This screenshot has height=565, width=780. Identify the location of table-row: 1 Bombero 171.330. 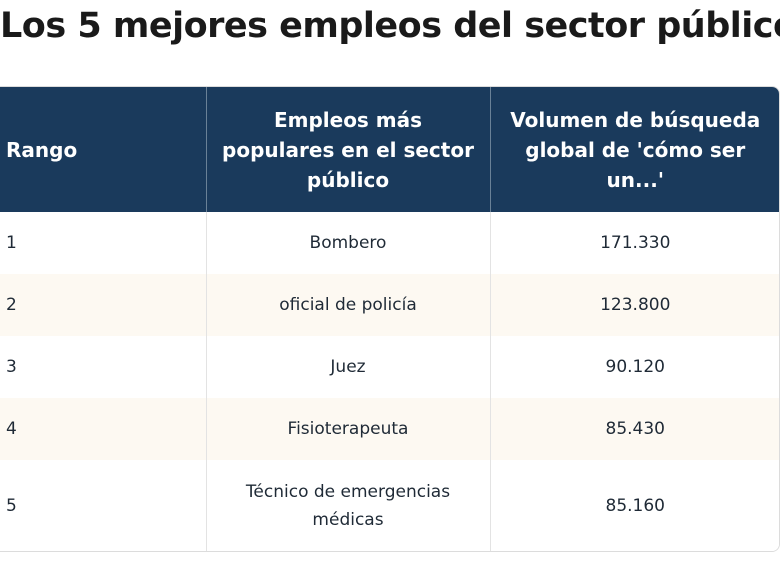
(389, 243).